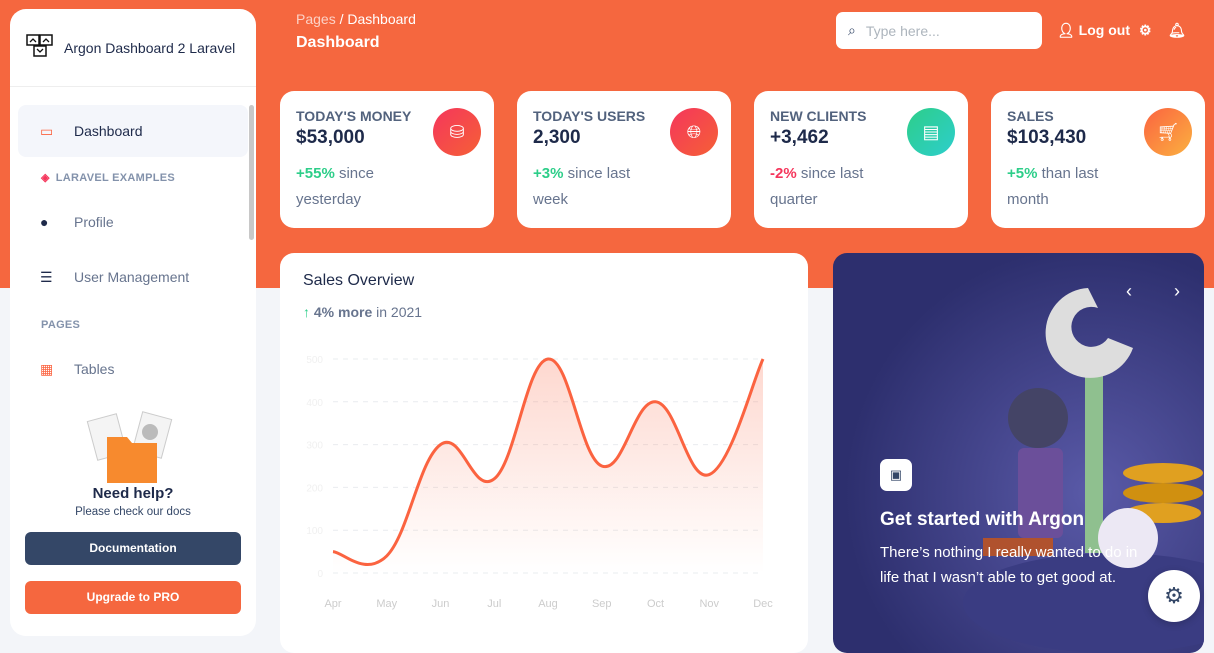 The image size is (1214, 653). What do you see at coordinates (582, 186) in the screenshot?
I see `stat-change: +3% since last week` at bounding box center [582, 186].